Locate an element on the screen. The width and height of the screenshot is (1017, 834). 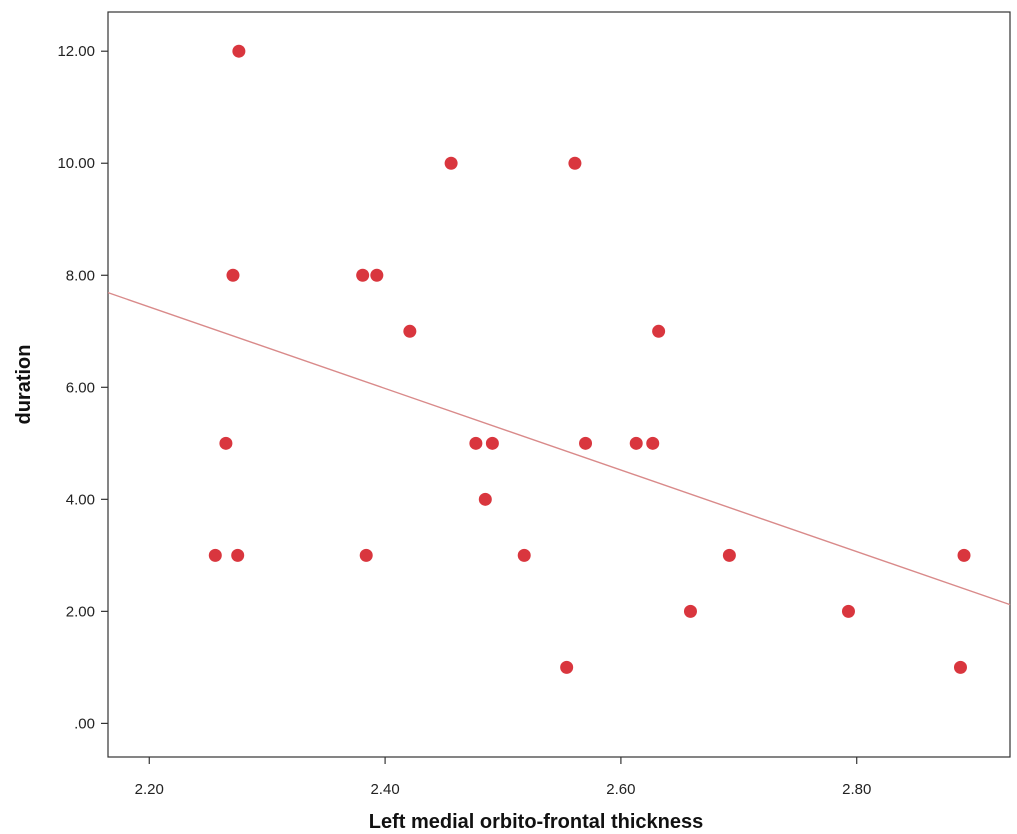
x-tick-label: 2.60 is located at coordinates (620, 789).